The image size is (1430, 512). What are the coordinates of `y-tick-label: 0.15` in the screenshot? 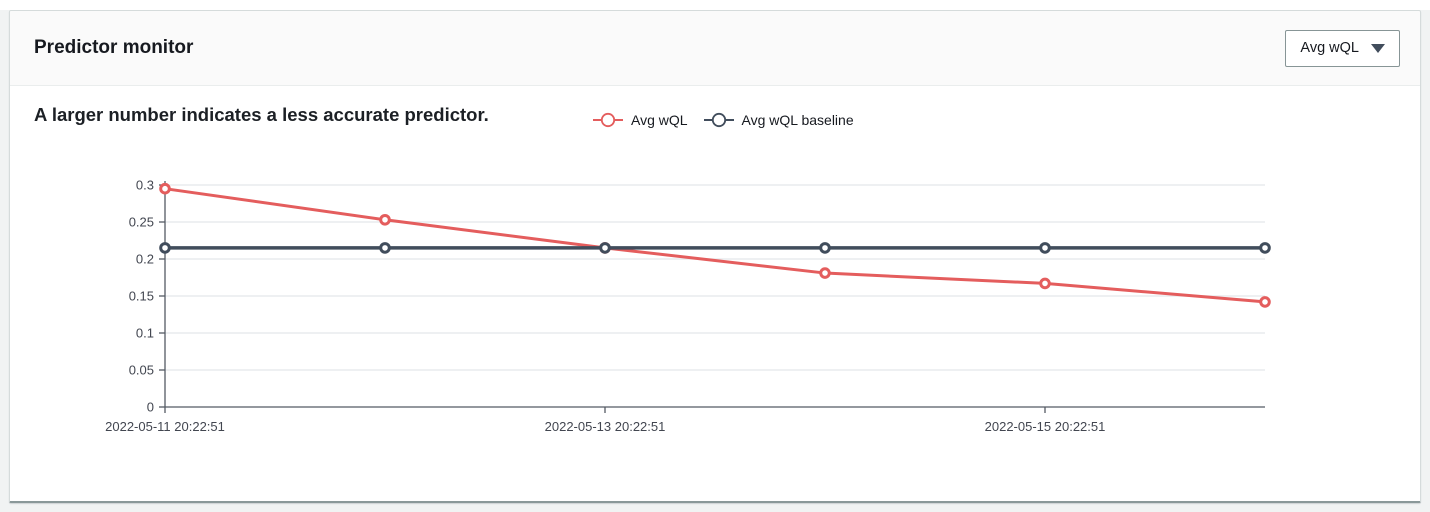 It's located at (141, 296).